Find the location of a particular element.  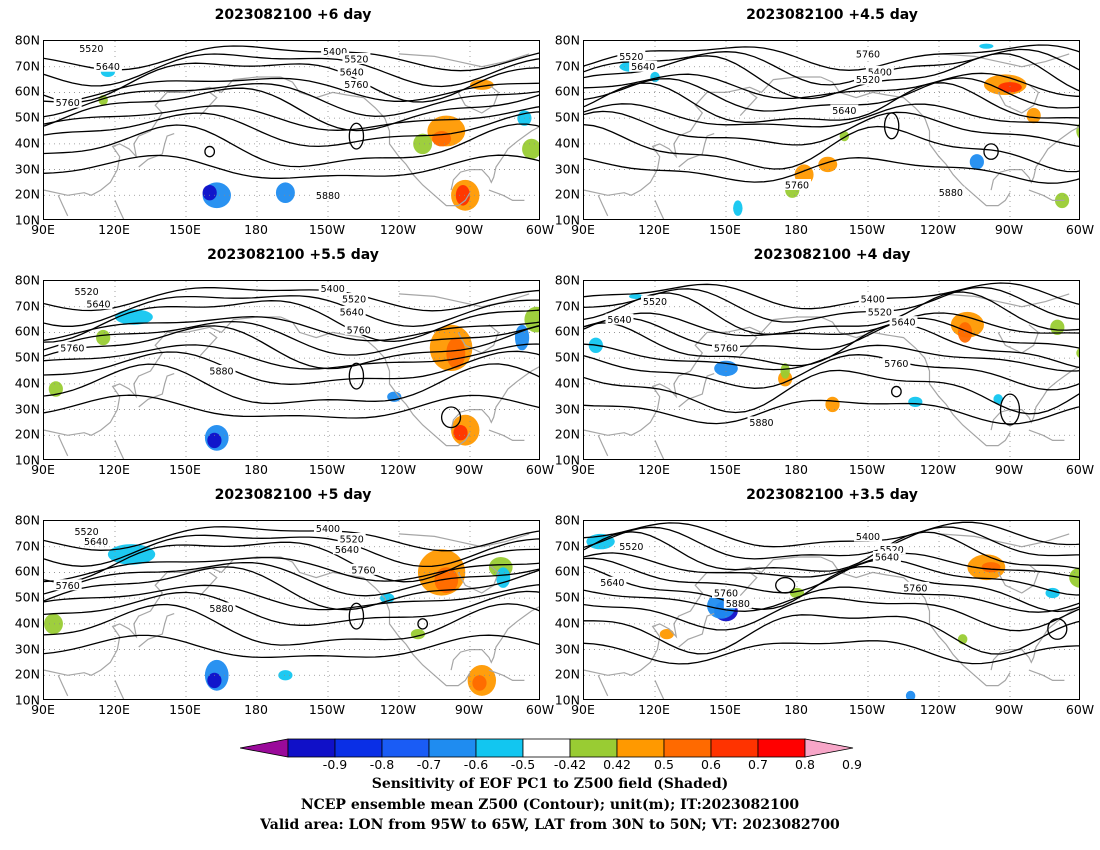

lon-tick-label: 150E is located at coordinates (725, 229).